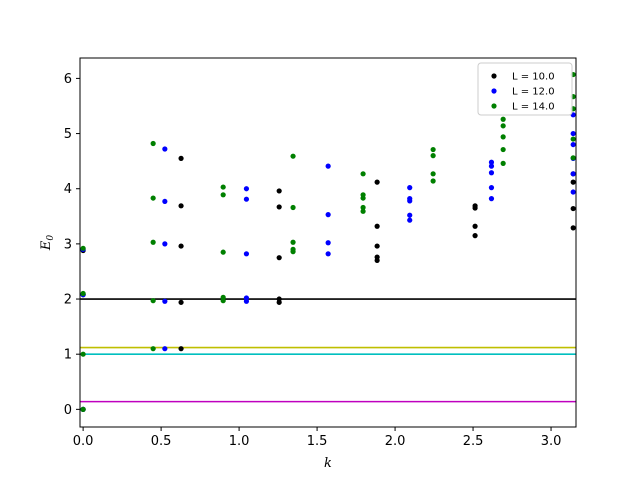 The image size is (640, 480). Describe the element at coordinates (533, 77) in the screenshot. I see `legend-label-0: L = 10.0` at that location.